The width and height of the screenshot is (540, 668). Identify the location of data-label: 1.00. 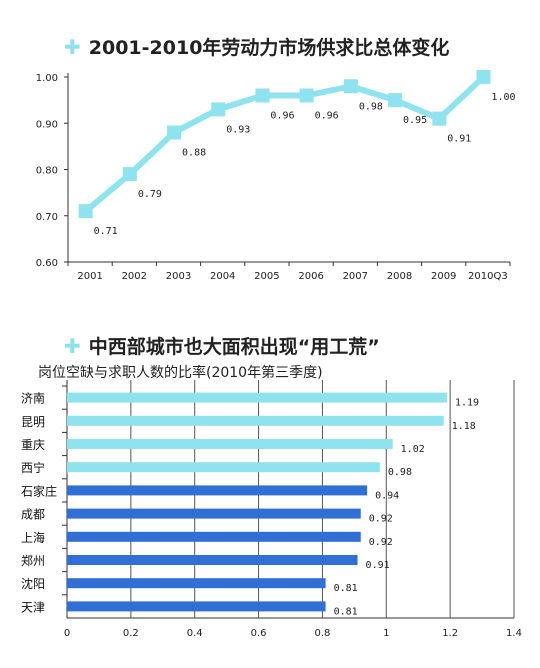
(503, 97).